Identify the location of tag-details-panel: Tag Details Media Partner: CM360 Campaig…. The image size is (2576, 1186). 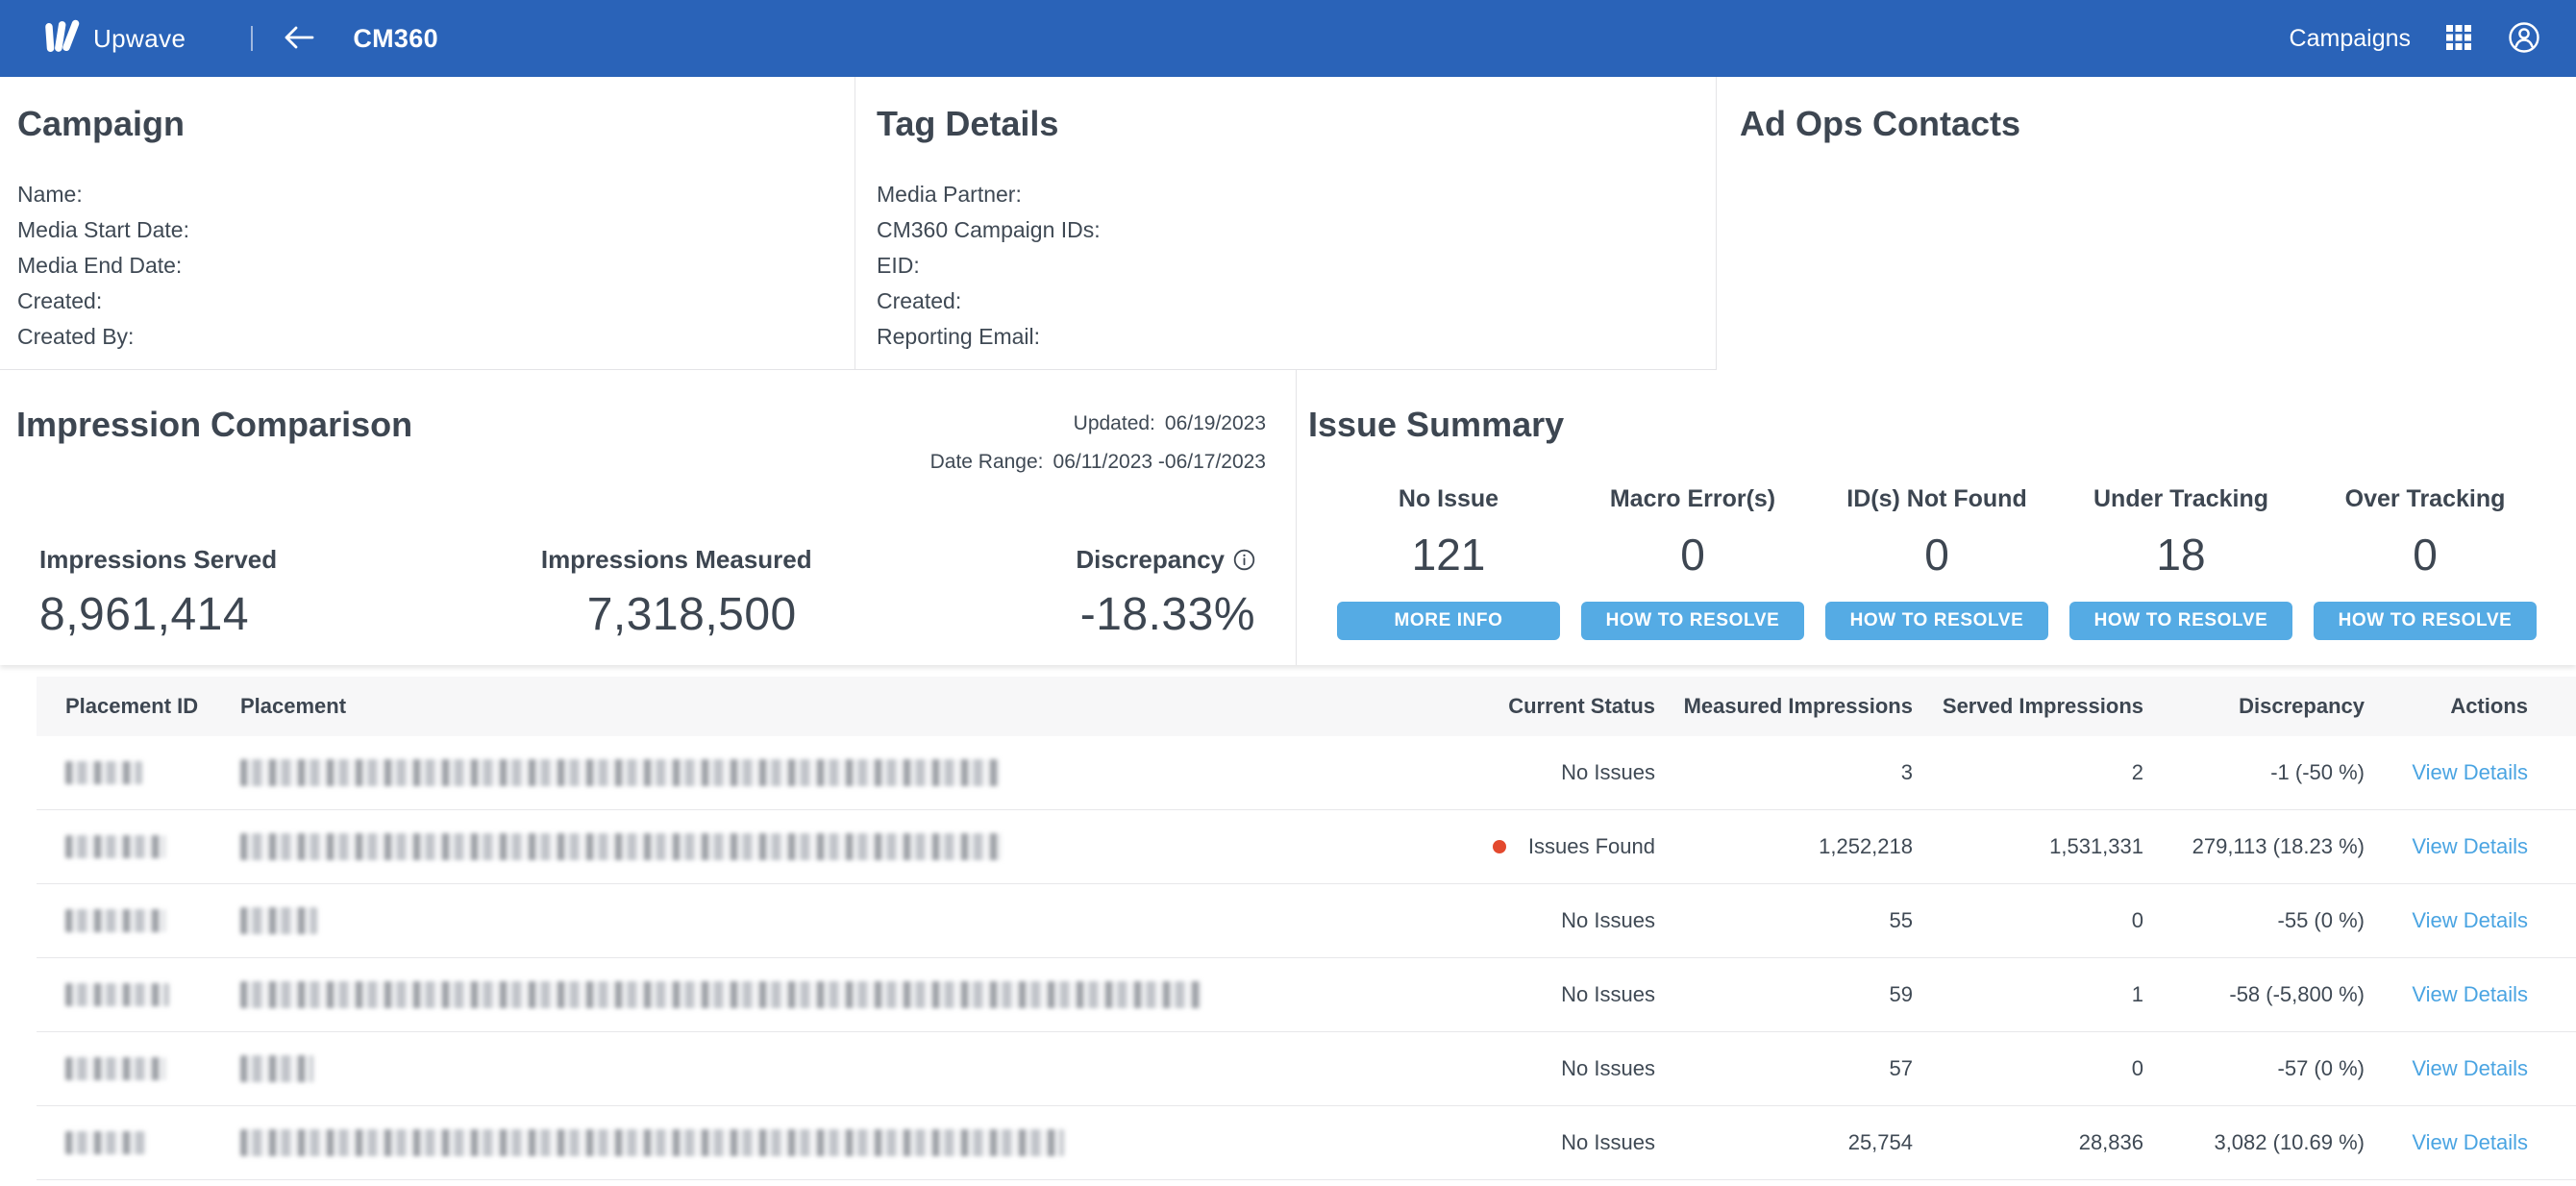
(1286, 223).